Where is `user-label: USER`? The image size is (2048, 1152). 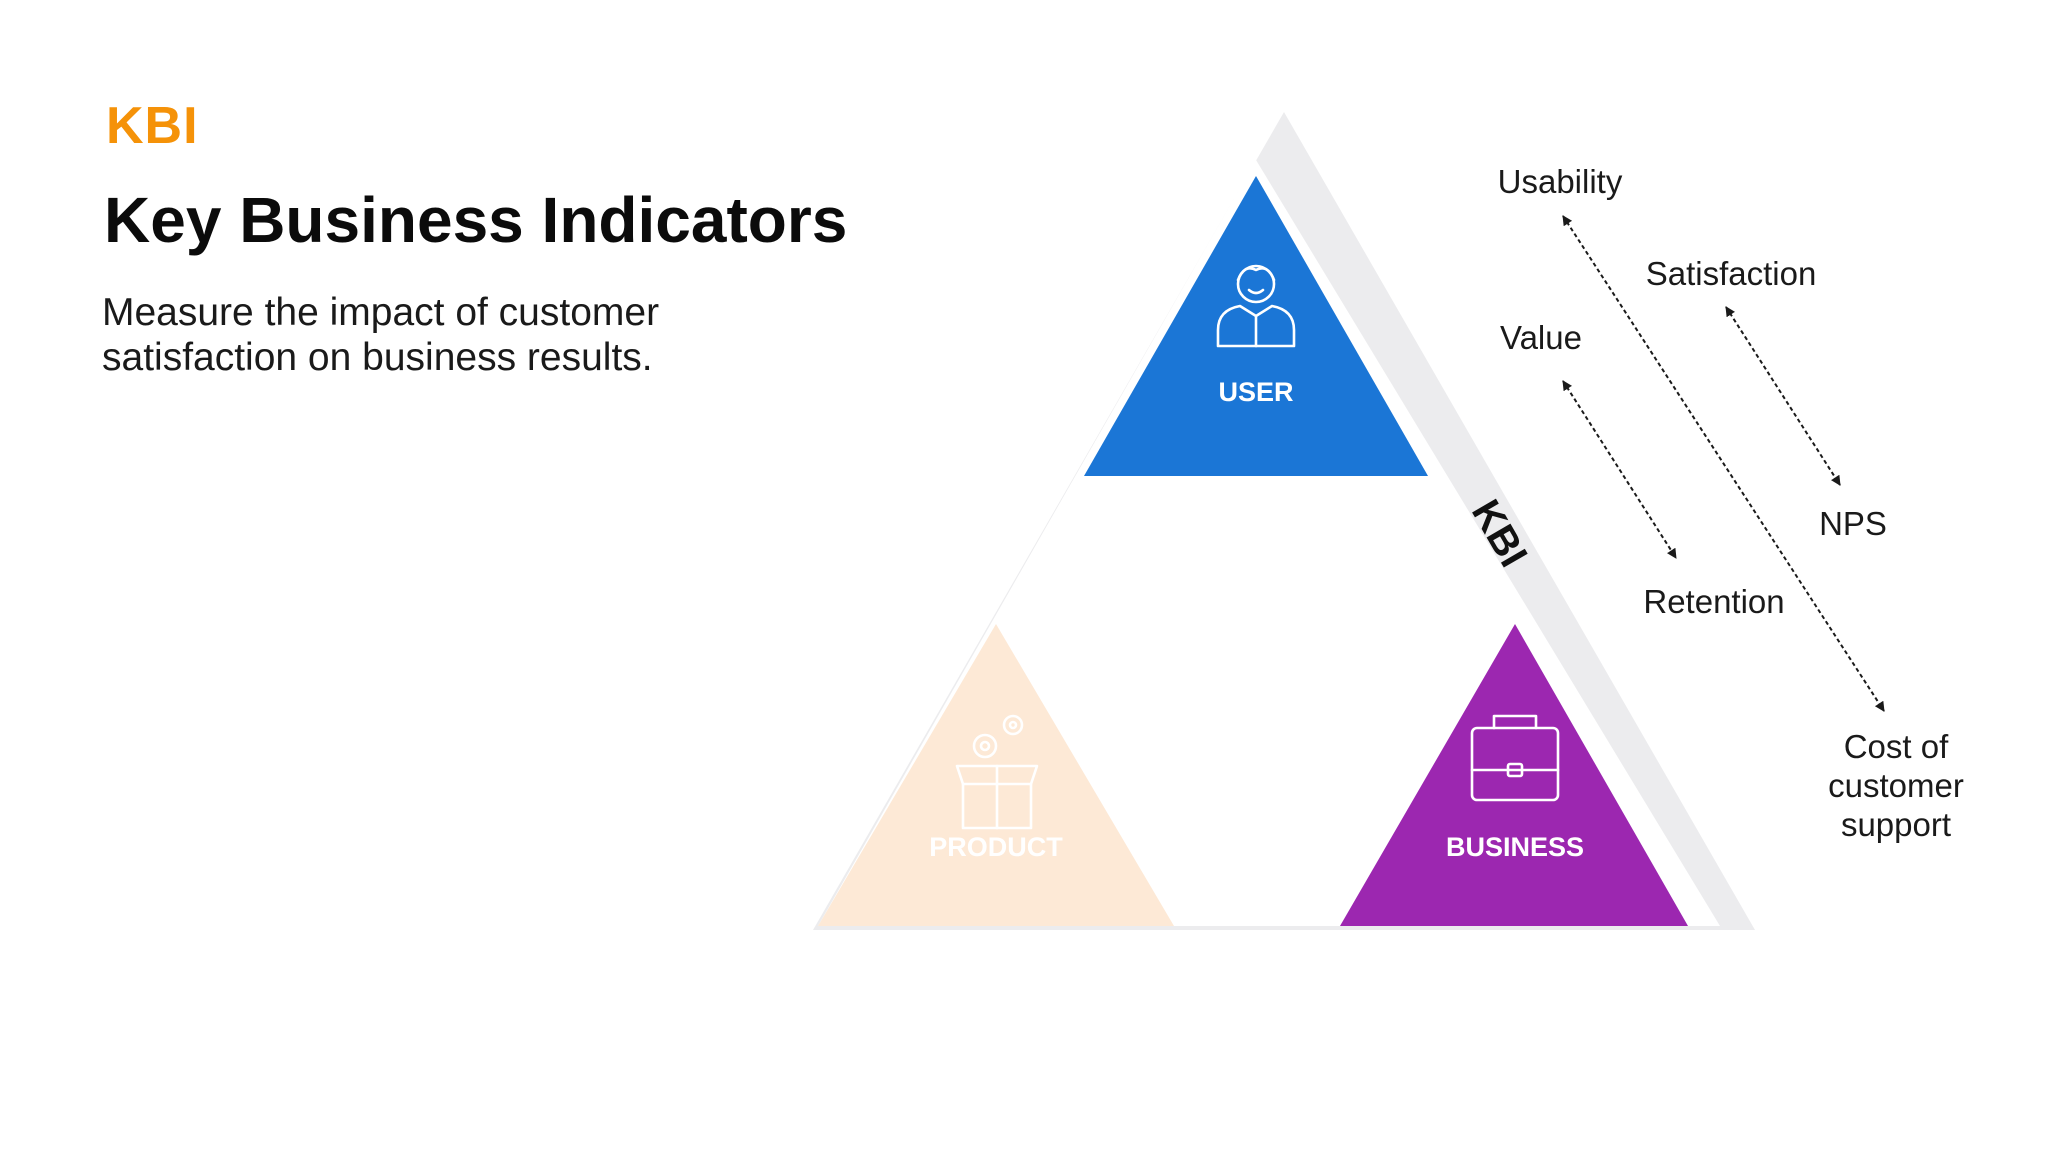 user-label: USER is located at coordinates (1255, 392).